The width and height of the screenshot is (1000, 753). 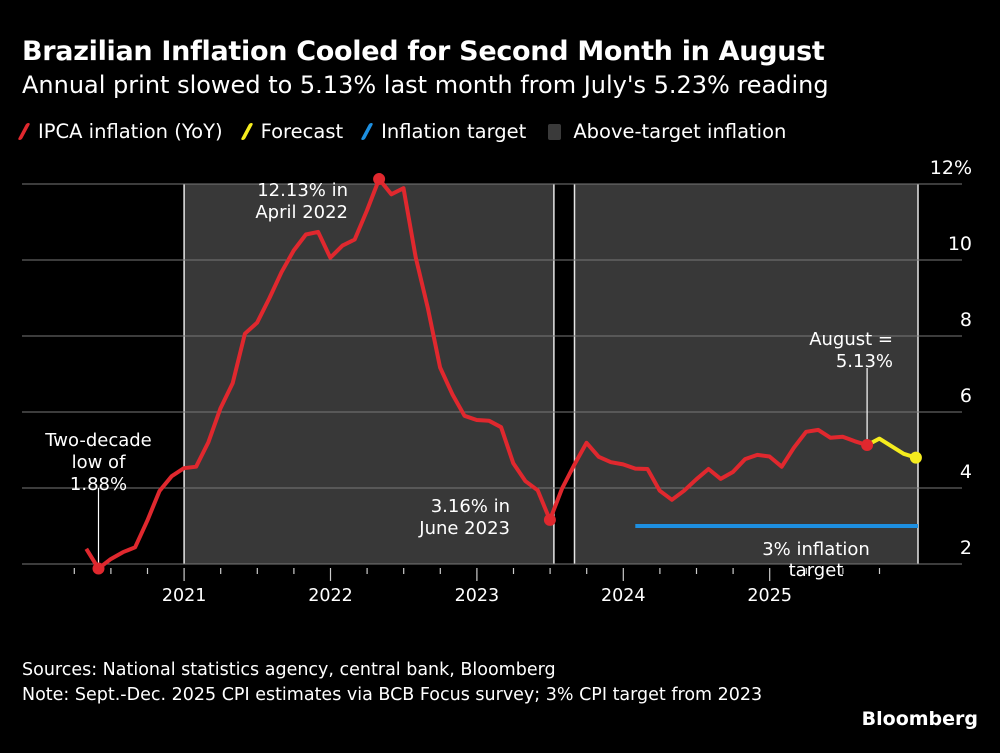 I want to click on annotation-june2023-text: June 2023, so click(x=464, y=528).